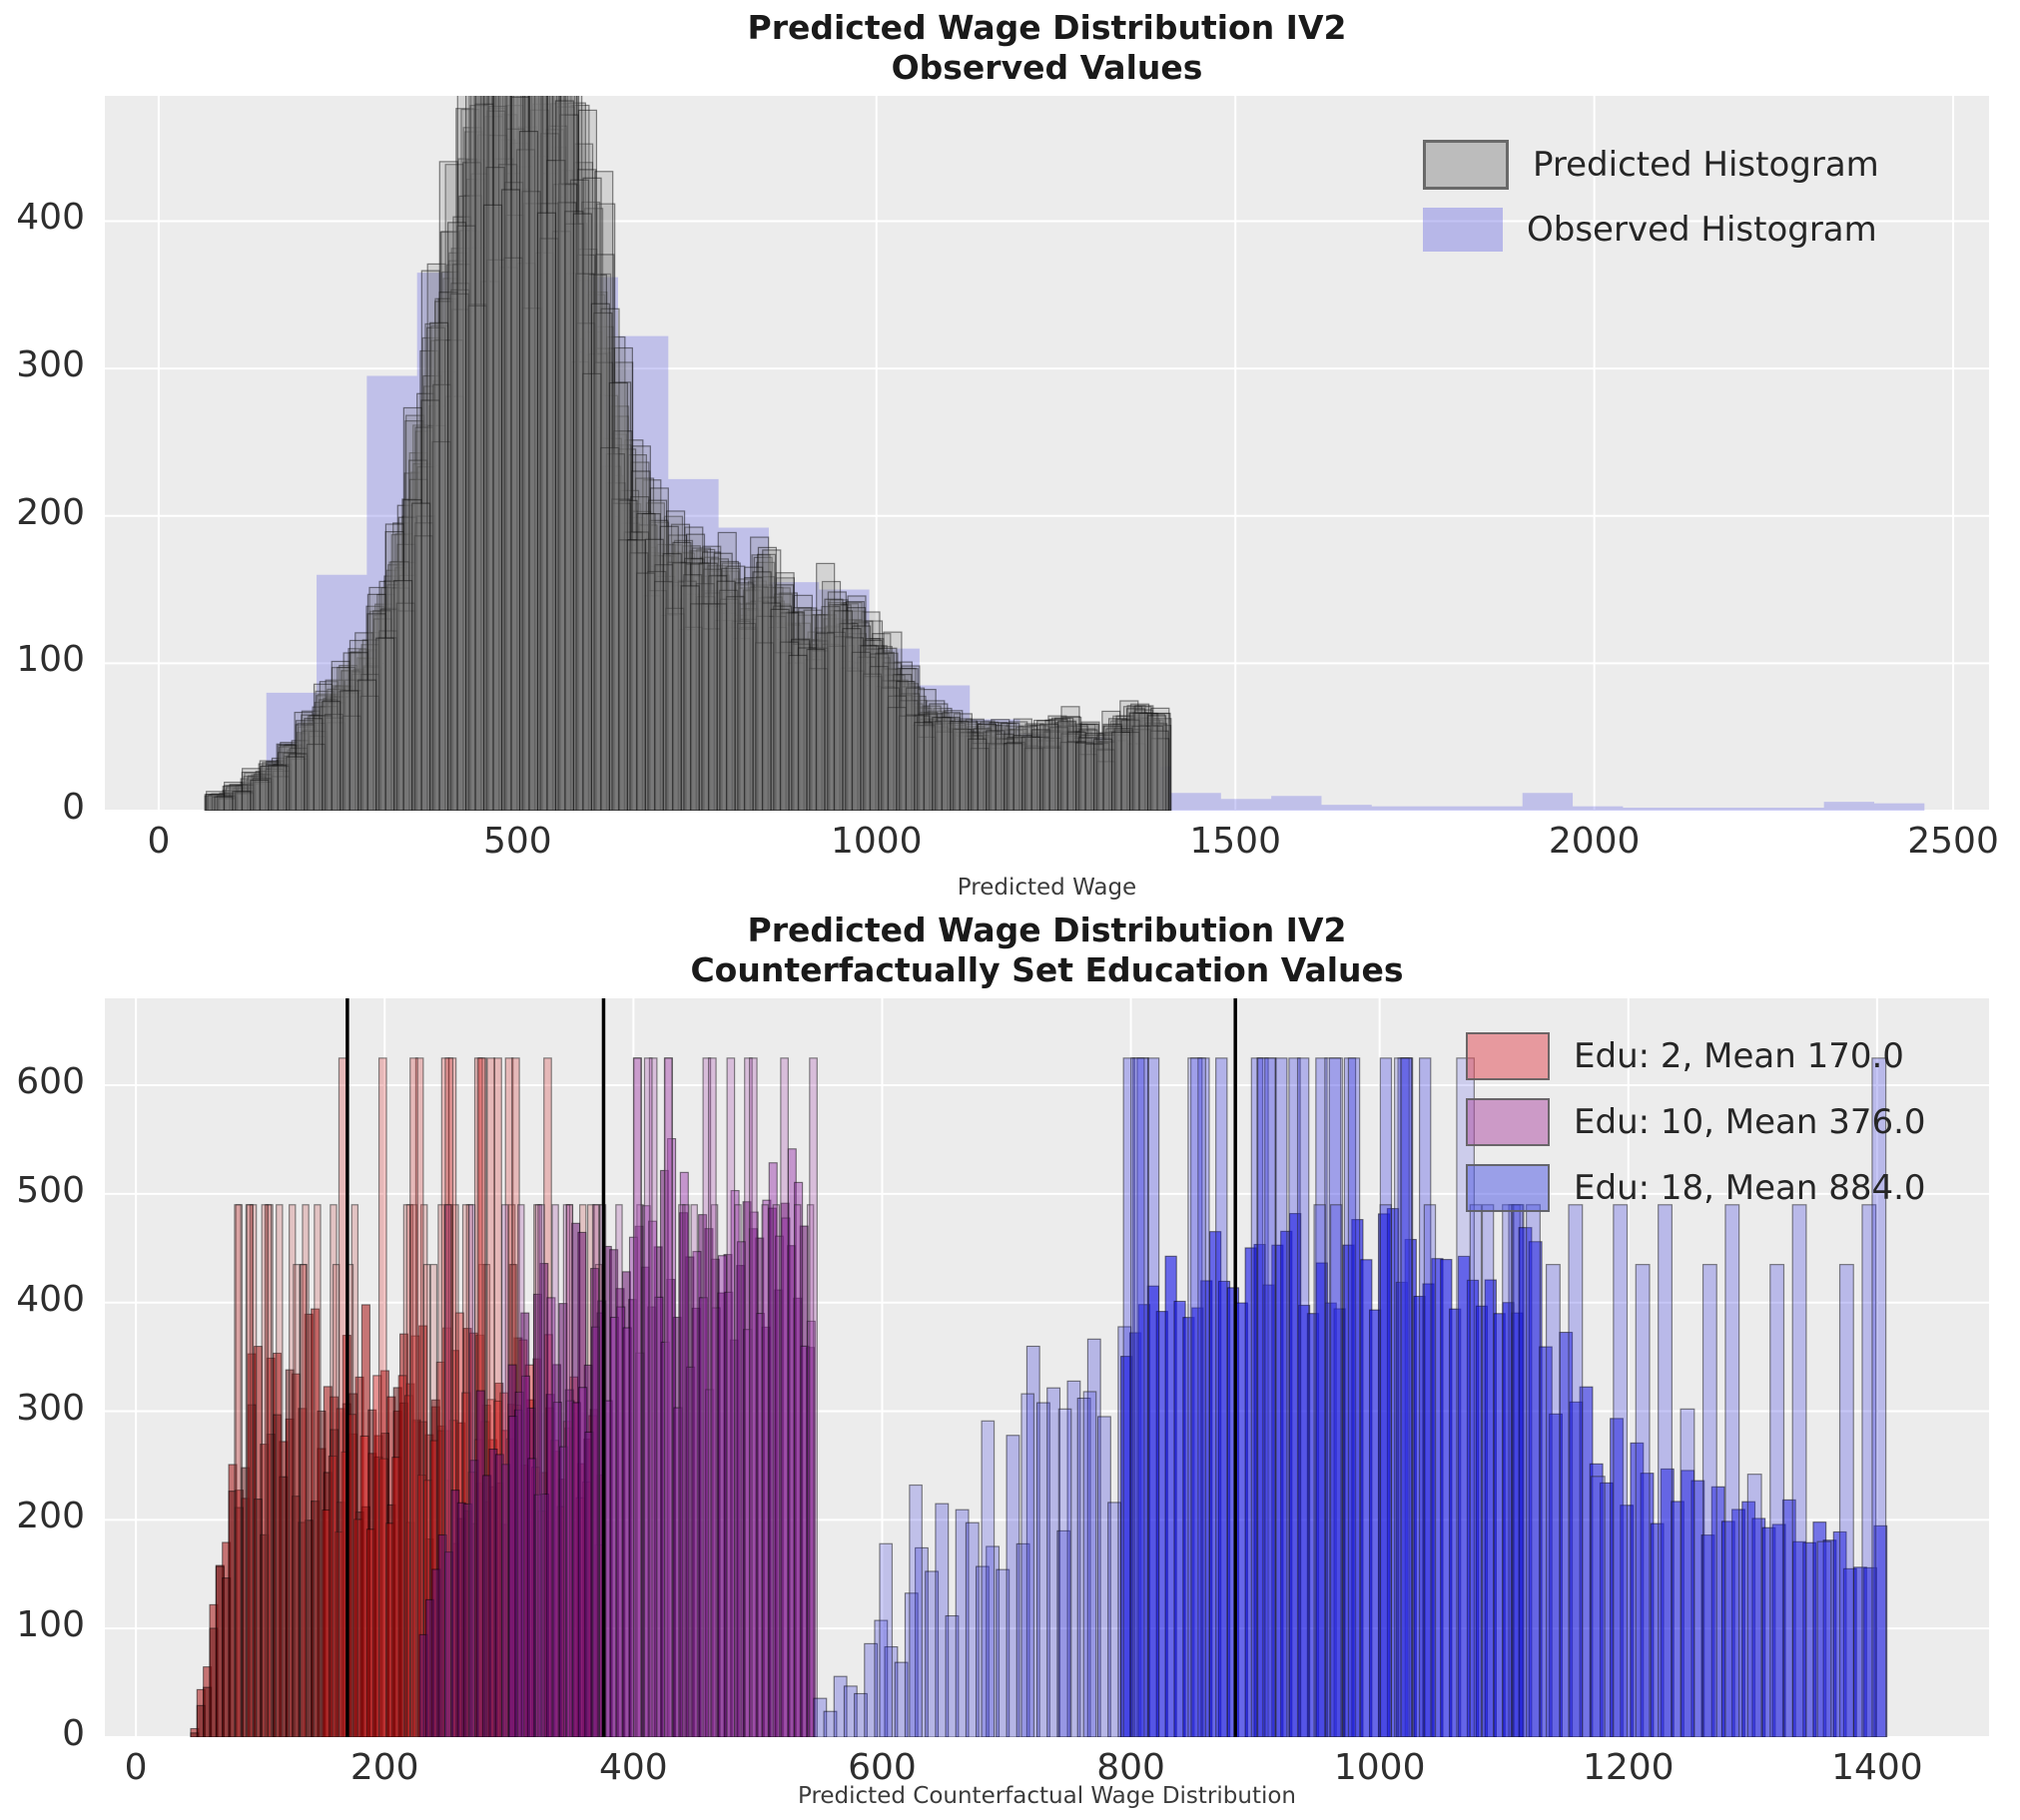  Describe the element at coordinates (1706, 165) in the screenshot. I see `predicted-histogram-label: Predicted Histogram` at that location.